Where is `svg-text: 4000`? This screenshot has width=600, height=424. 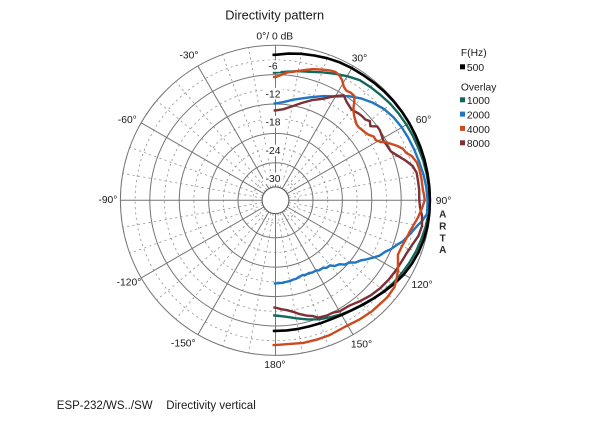 svg-text: 4000 is located at coordinates (478, 130).